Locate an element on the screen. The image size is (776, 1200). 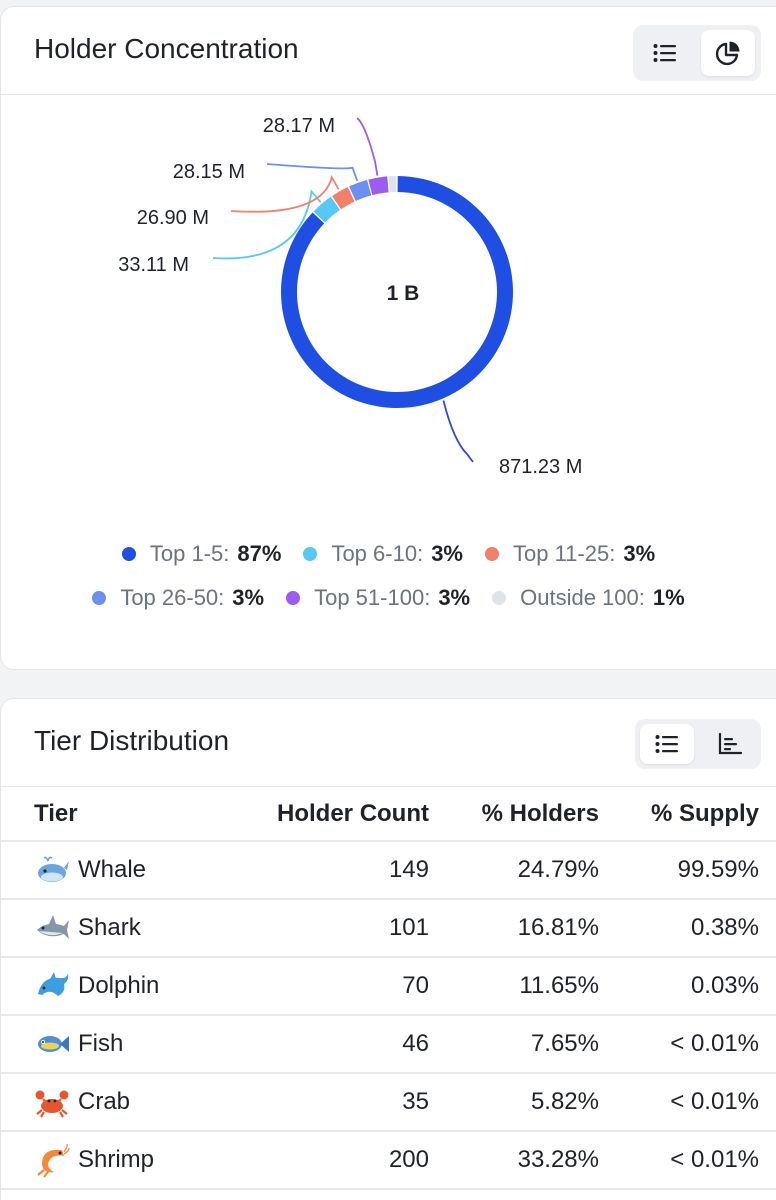
legend-label: Top 26-50: is located at coordinates (172, 597).